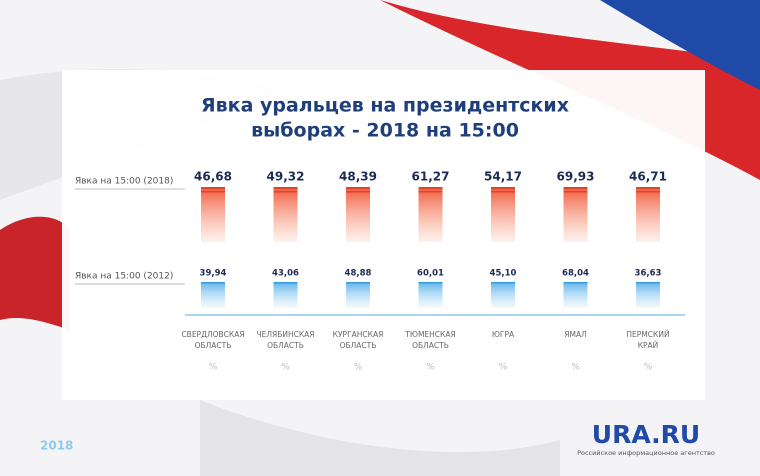 The height and width of the screenshot is (476, 760). What do you see at coordinates (429, 334) in the screenshot?
I see `region-name: ТЮМЕНСКАЯ` at bounding box center [429, 334].